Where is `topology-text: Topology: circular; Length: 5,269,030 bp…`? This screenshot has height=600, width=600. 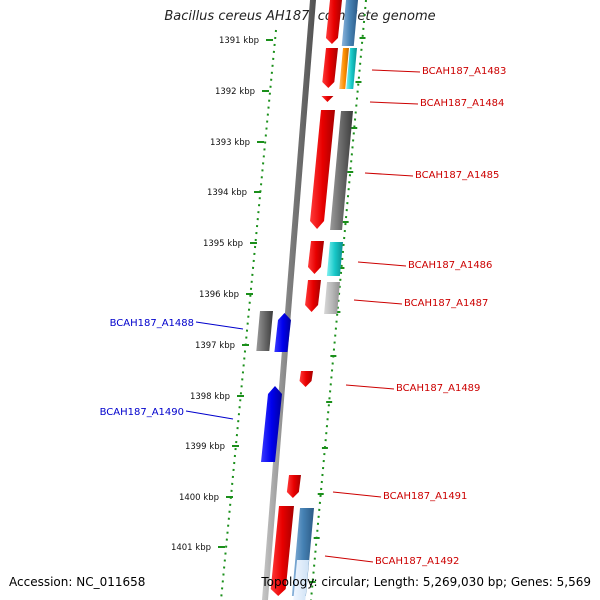
topology-text: Topology: circular; Length: 5,269,030 bp… is located at coordinates (426, 582).